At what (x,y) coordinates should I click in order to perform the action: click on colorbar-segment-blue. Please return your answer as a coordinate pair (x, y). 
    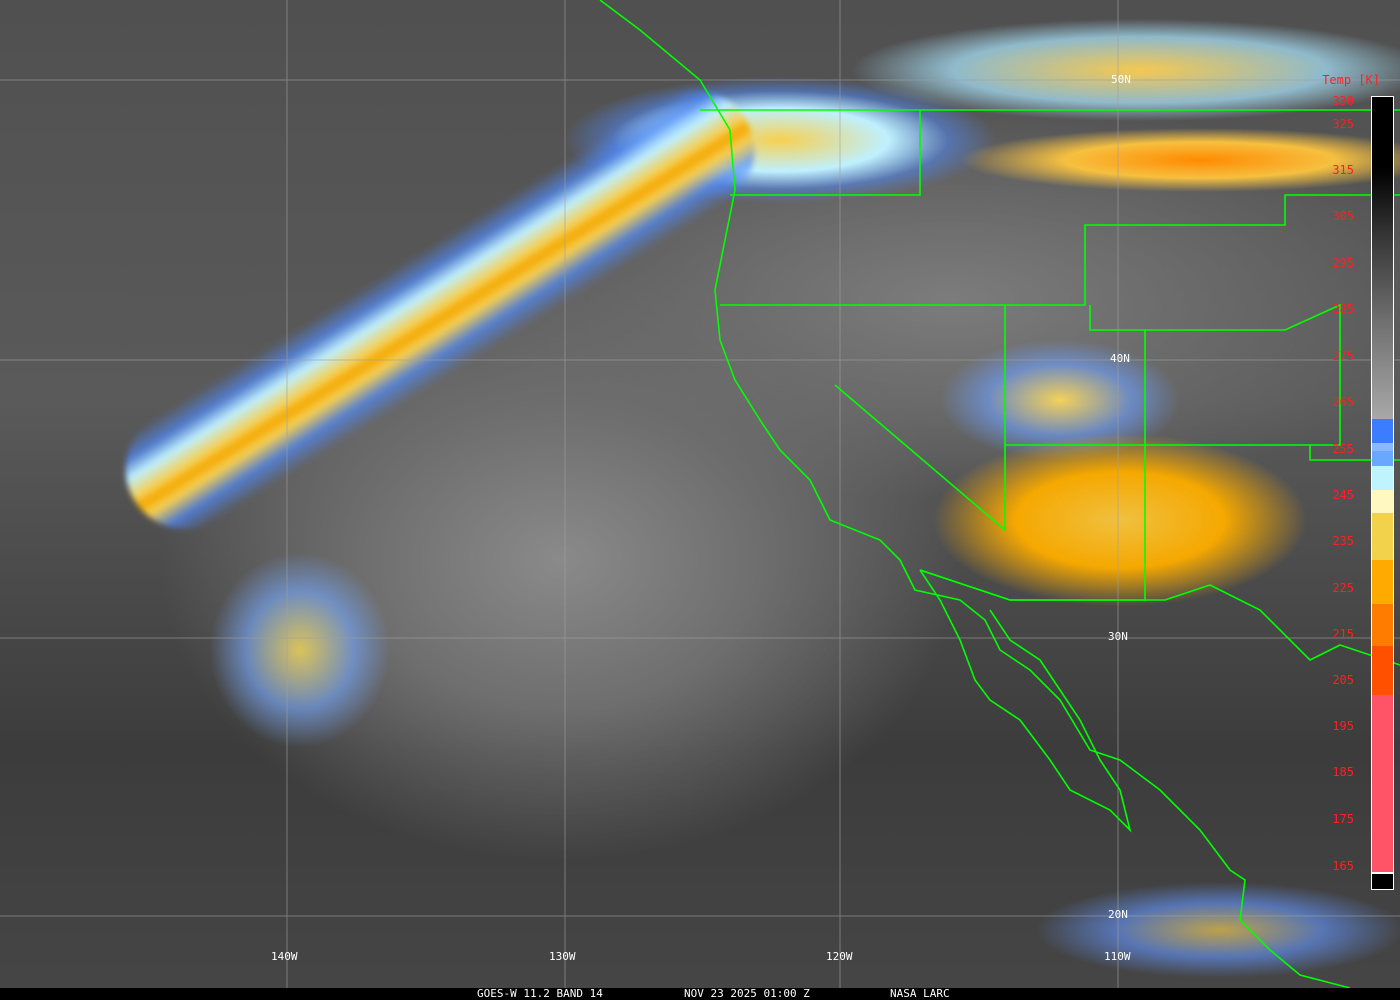
    Looking at the image, I should click on (1382, 431).